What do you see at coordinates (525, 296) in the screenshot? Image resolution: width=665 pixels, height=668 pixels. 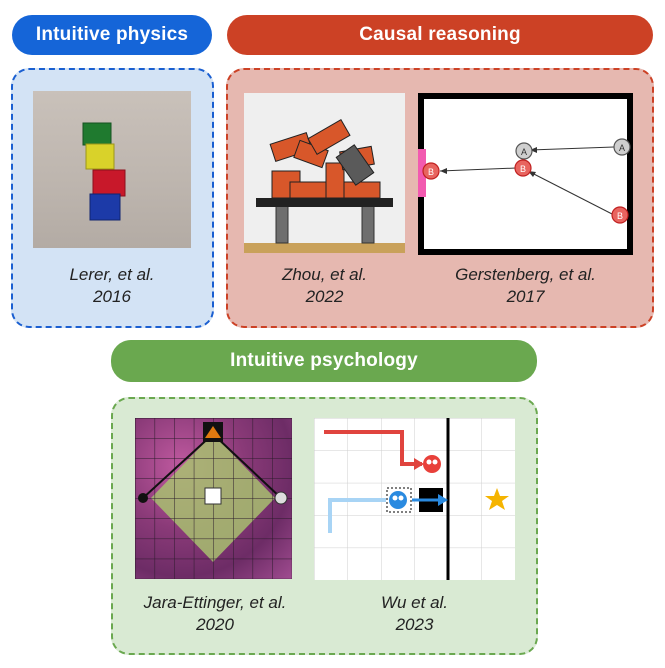 I see `gerstenberg-year: 2017` at bounding box center [525, 296].